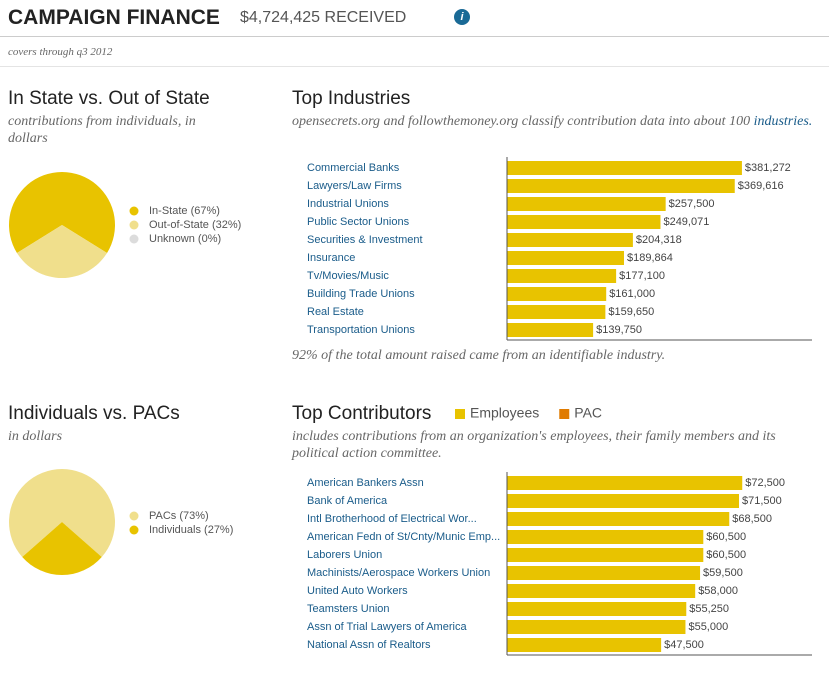 The image size is (829, 675). What do you see at coordinates (783, 121) in the screenshot?
I see `subtitle-link: industries.` at bounding box center [783, 121].